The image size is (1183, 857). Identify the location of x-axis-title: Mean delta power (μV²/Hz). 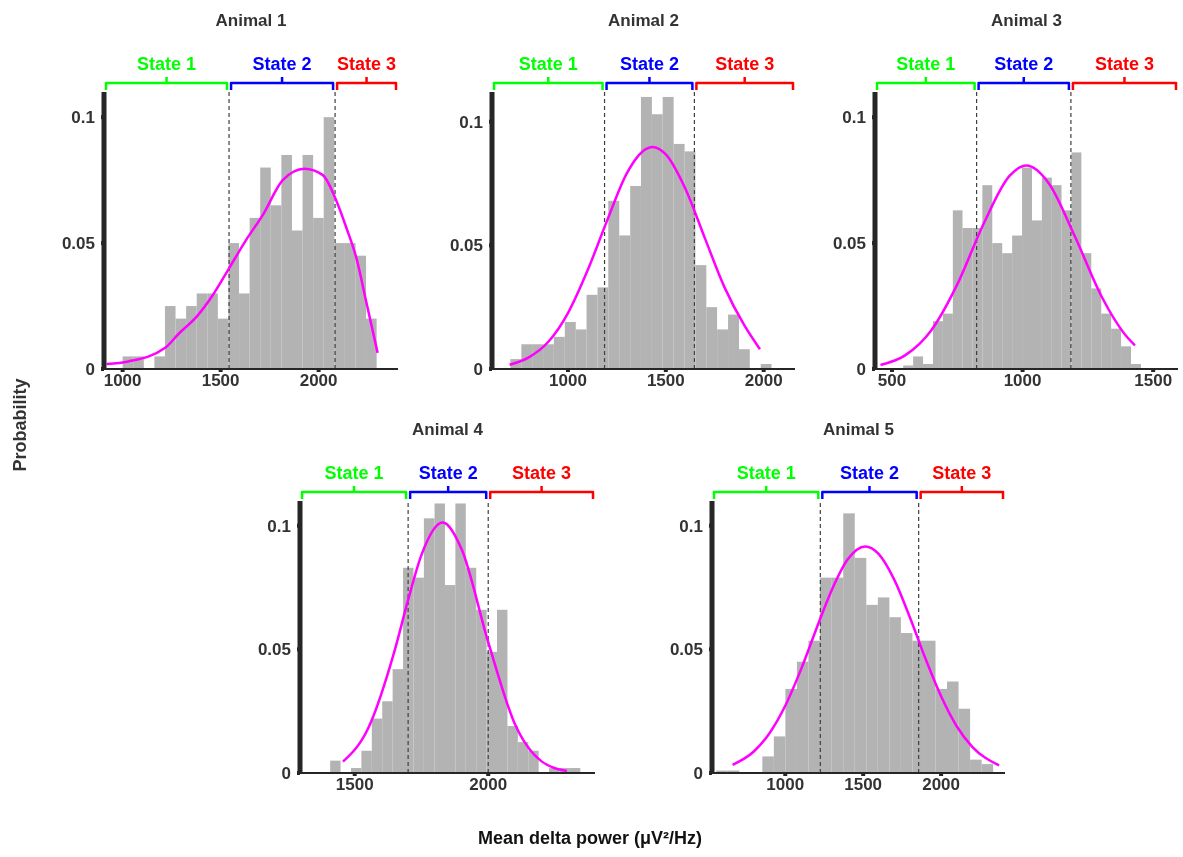
(590, 838).